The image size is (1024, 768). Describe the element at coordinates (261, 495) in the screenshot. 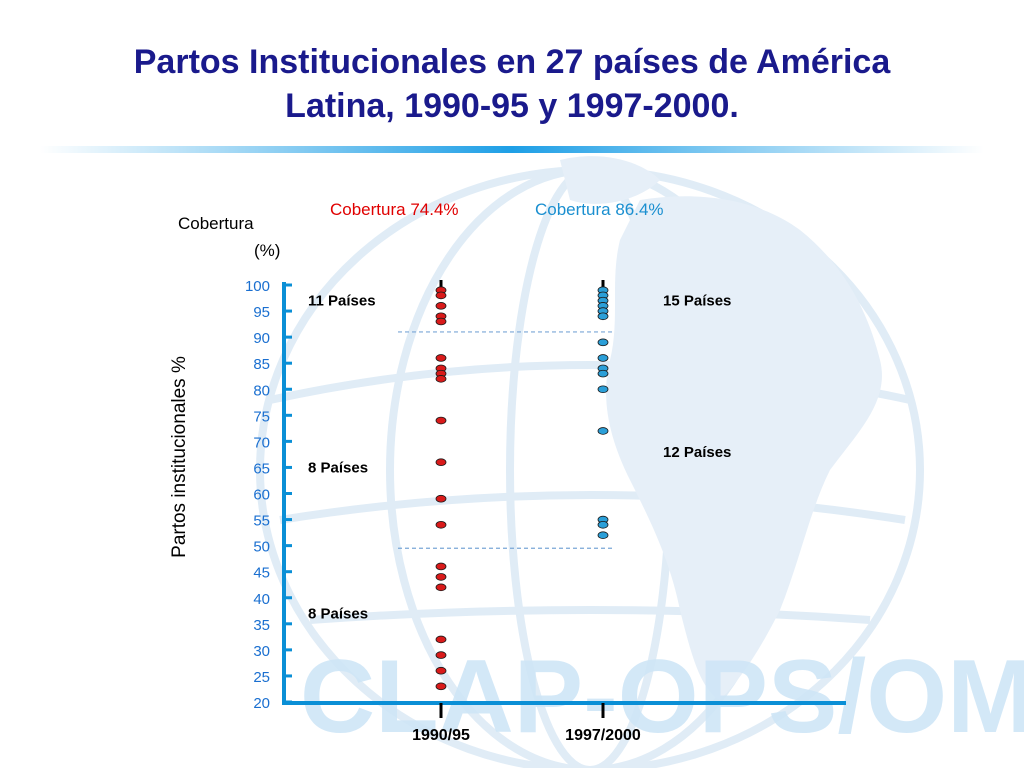

I see `y-tick-label: 60` at that location.